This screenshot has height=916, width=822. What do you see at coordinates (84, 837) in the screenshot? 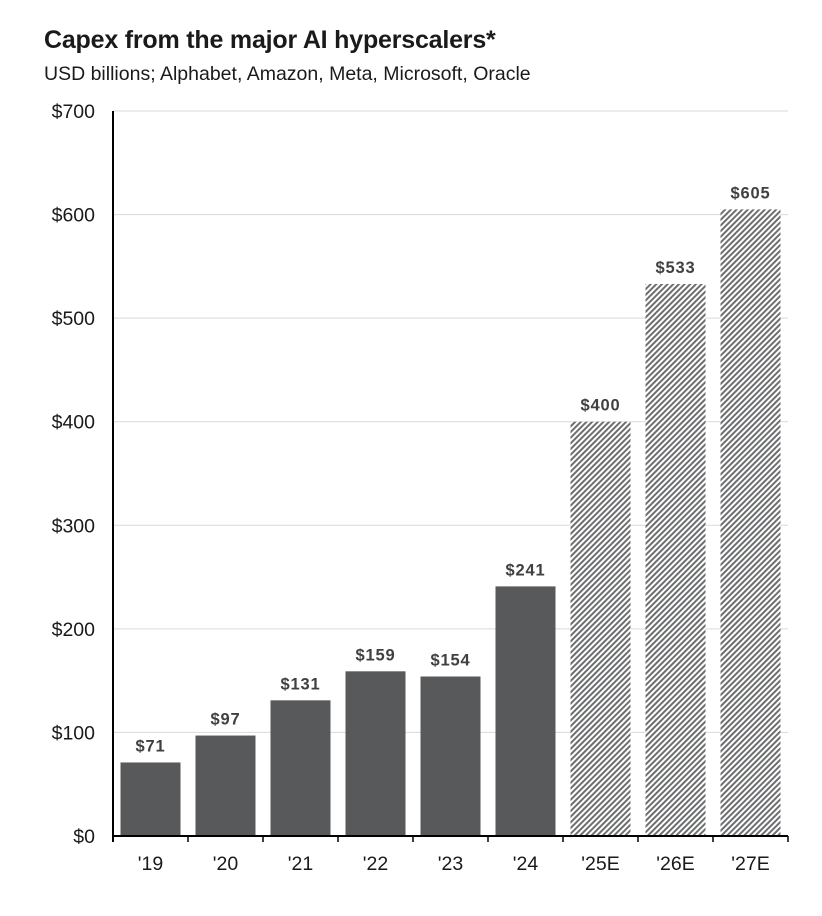
I see `y-tick-label: $0` at bounding box center [84, 837].